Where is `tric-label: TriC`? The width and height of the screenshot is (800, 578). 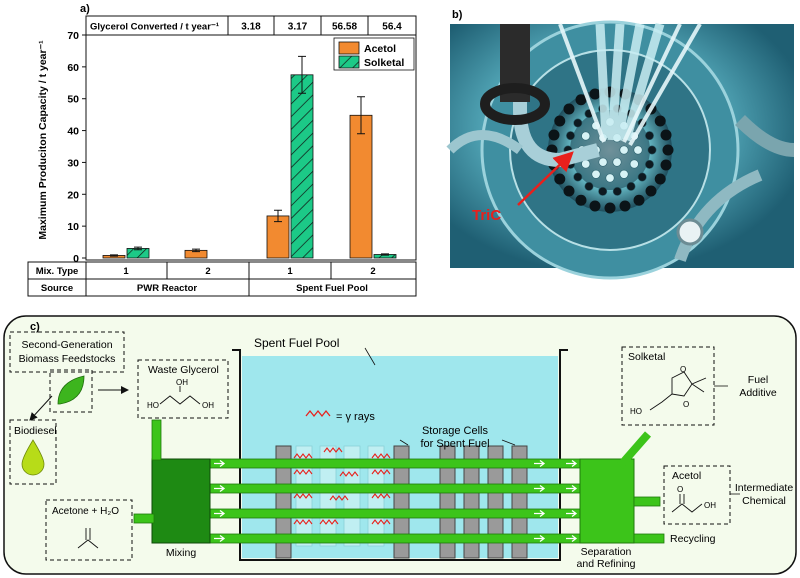
tric-label: TriC is located at coordinates (486, 215).